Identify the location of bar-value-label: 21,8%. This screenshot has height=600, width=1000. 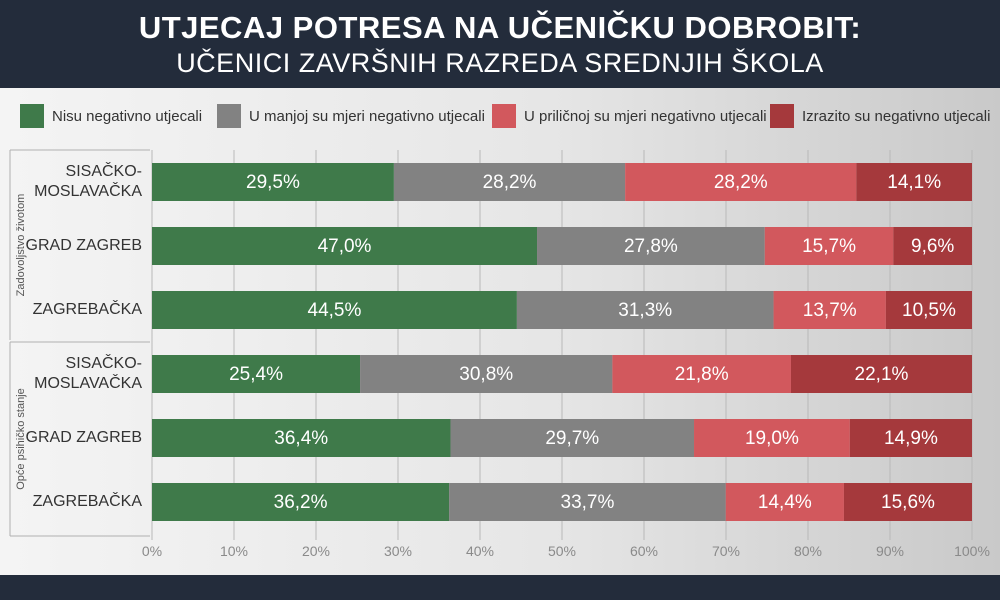
(702, 374).